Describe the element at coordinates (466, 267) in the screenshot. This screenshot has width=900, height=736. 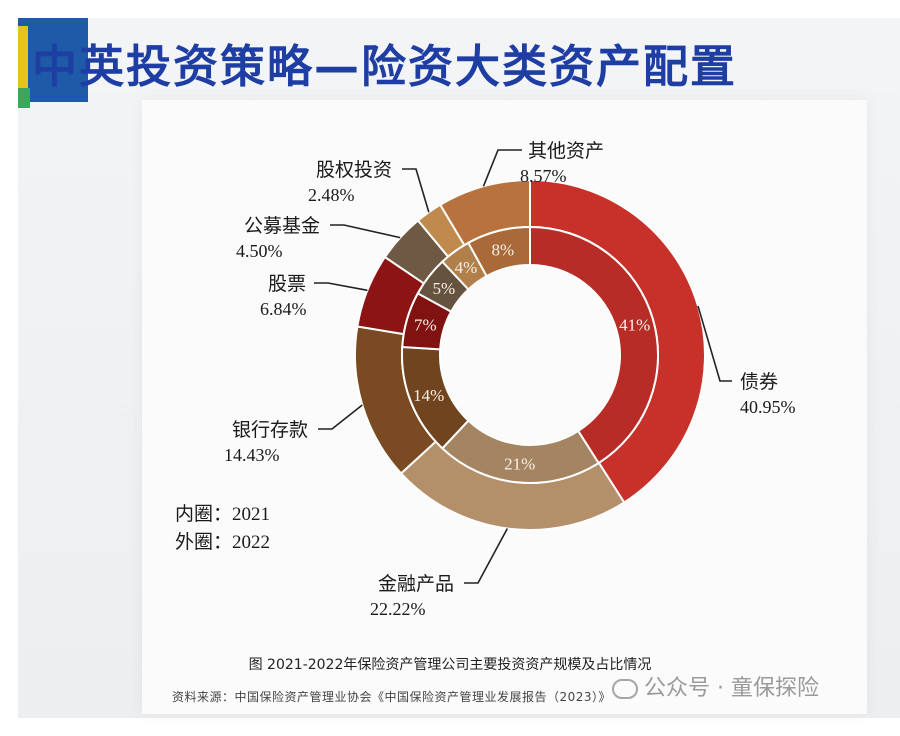
I see `inner-slice-label-5: 4%` at that location.